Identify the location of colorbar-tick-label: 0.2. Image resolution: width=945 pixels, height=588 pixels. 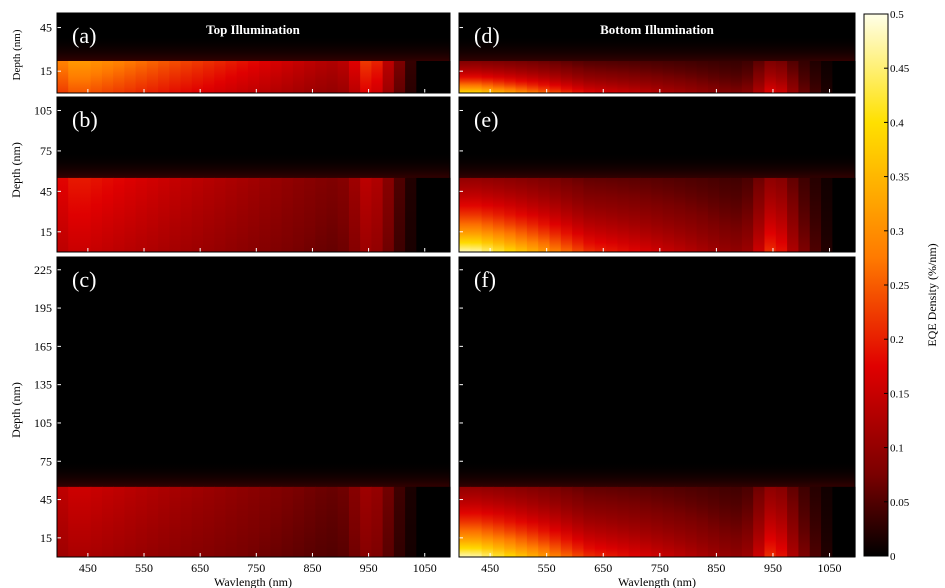
(897, 340).